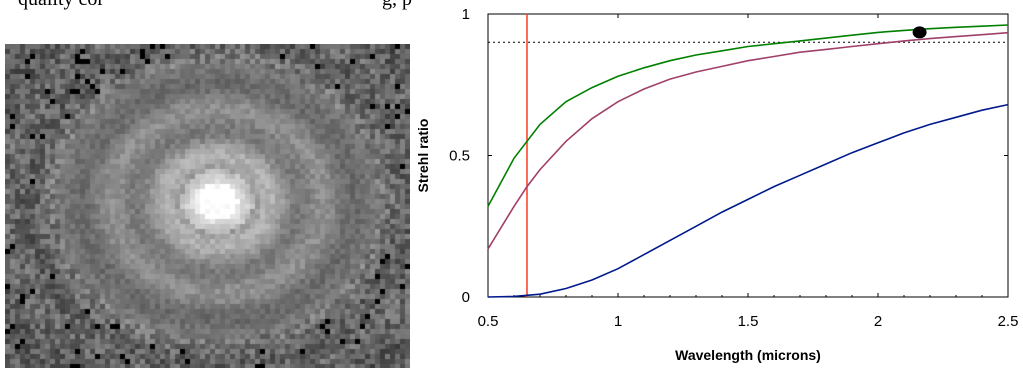  What do you see at coordinates (459, 156) in the screenshot?
I see `y-tick-label: 0.5` at bounding box center [459, 156].